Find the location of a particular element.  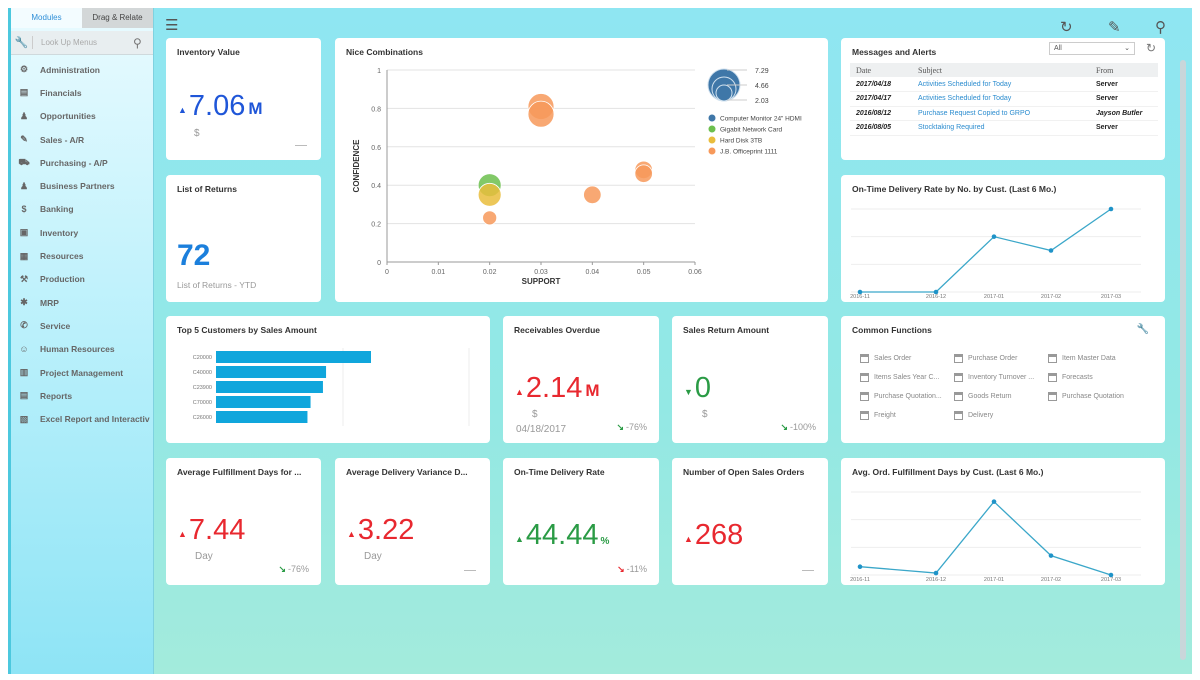

menu-icon: ☰ is located at coordinates (172, 25).